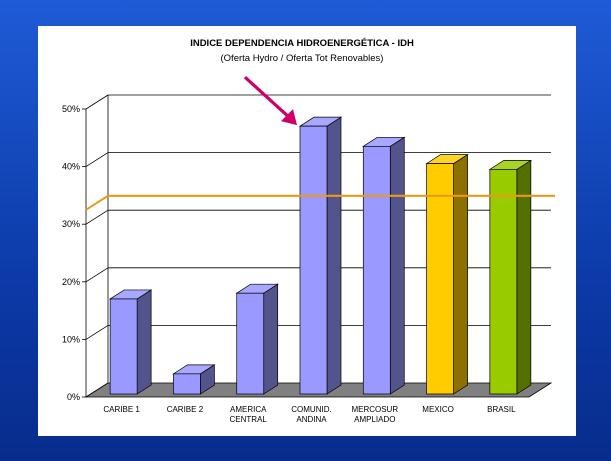 The width and height of the screenshot is (611, 461). Describe the element at coordinates (311, 409) in the screenshot. I see `x-tick-label: COMUNID.` at that location.